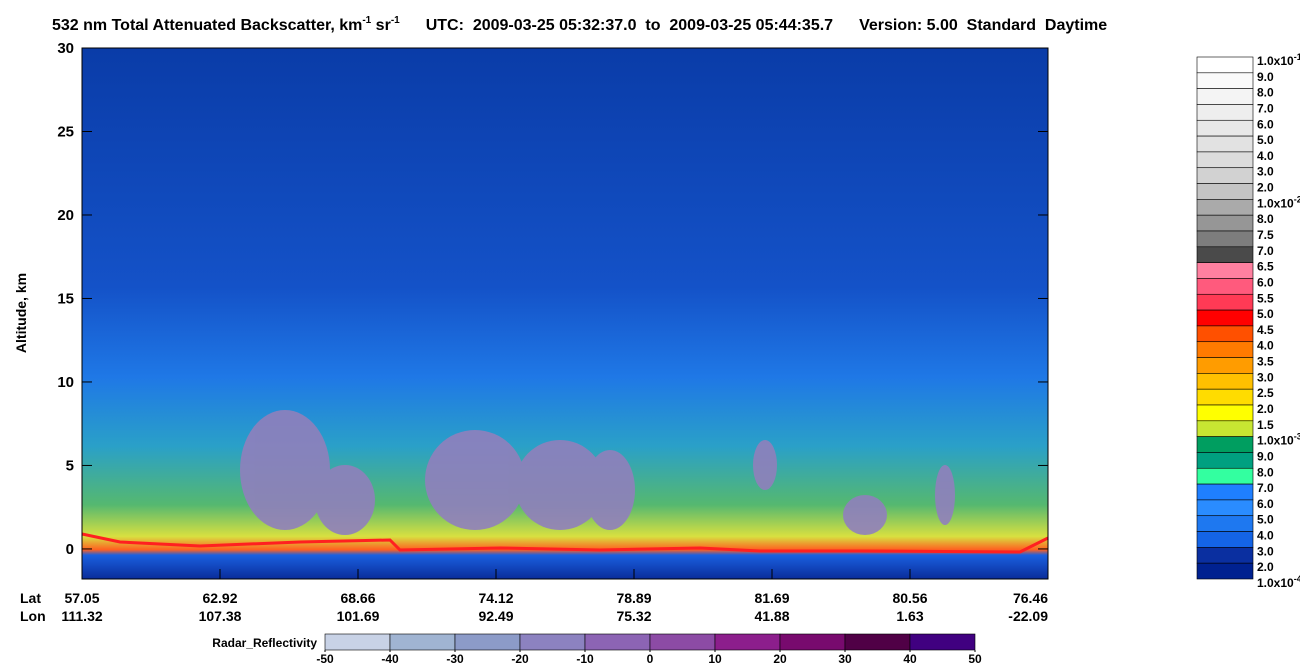 This screenshot has width=1300, height=672. Describe the element at coordinates (455, 659) in the screenshot. I see `radar-tick-label: -30` at that location.